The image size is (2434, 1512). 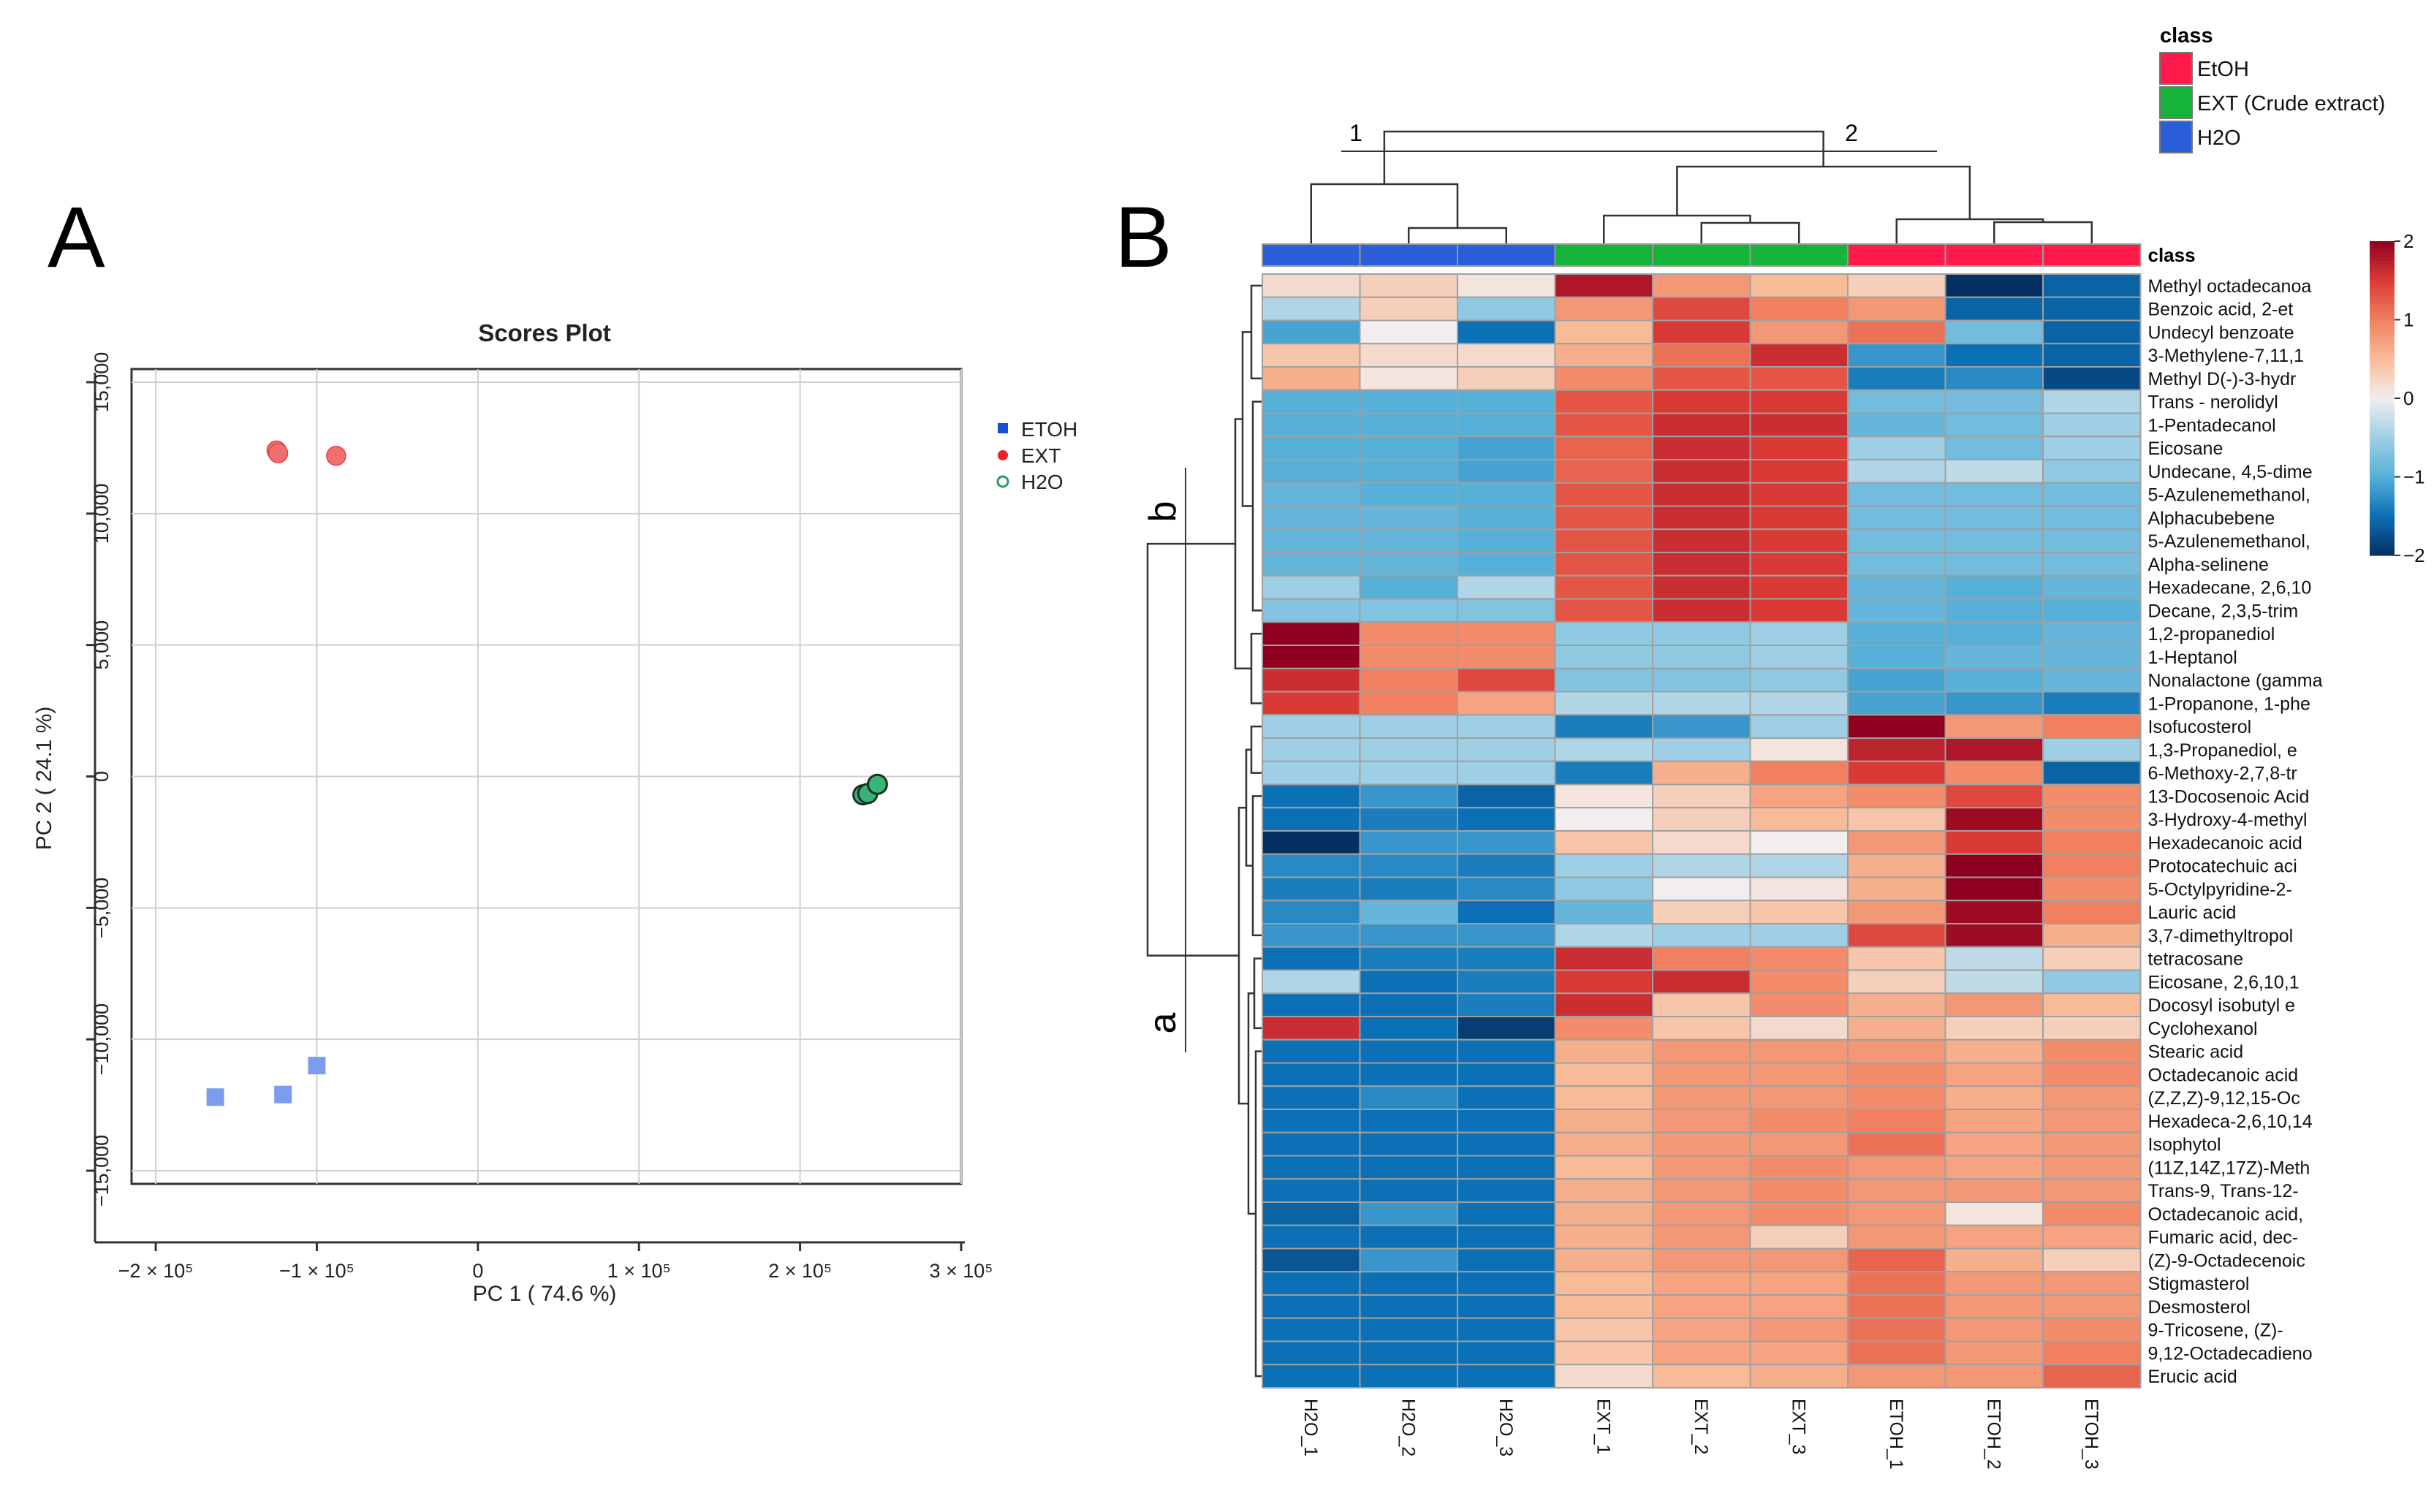 What do you see at coordinates (2200, 727) in the screenshot?
I see `row-label: Isofucosterol` at bounding box center [2200, 727].